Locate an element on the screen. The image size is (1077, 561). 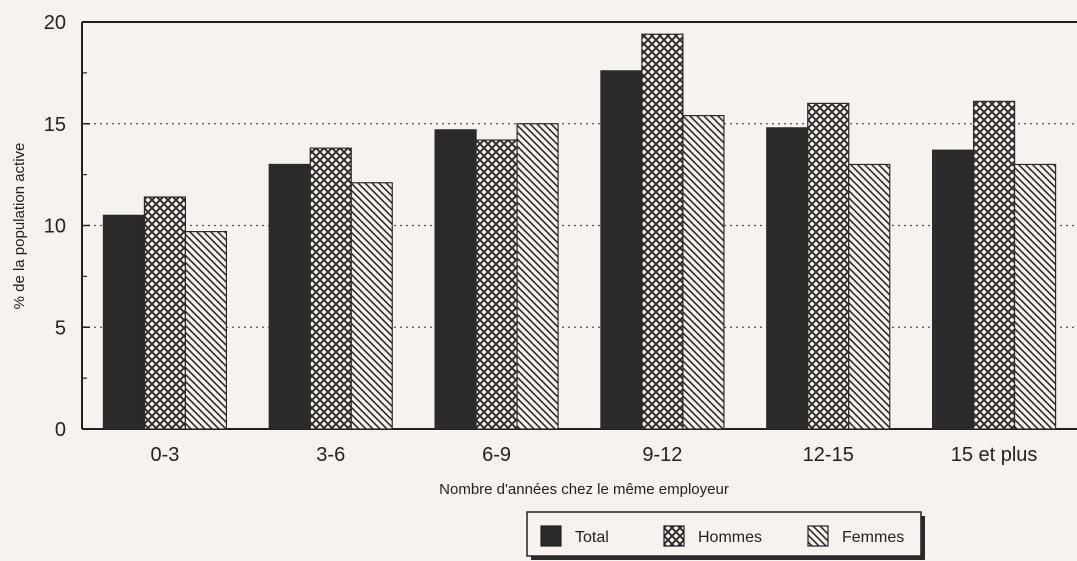
legend-label-total: Total is located at coordinates (592, 537).